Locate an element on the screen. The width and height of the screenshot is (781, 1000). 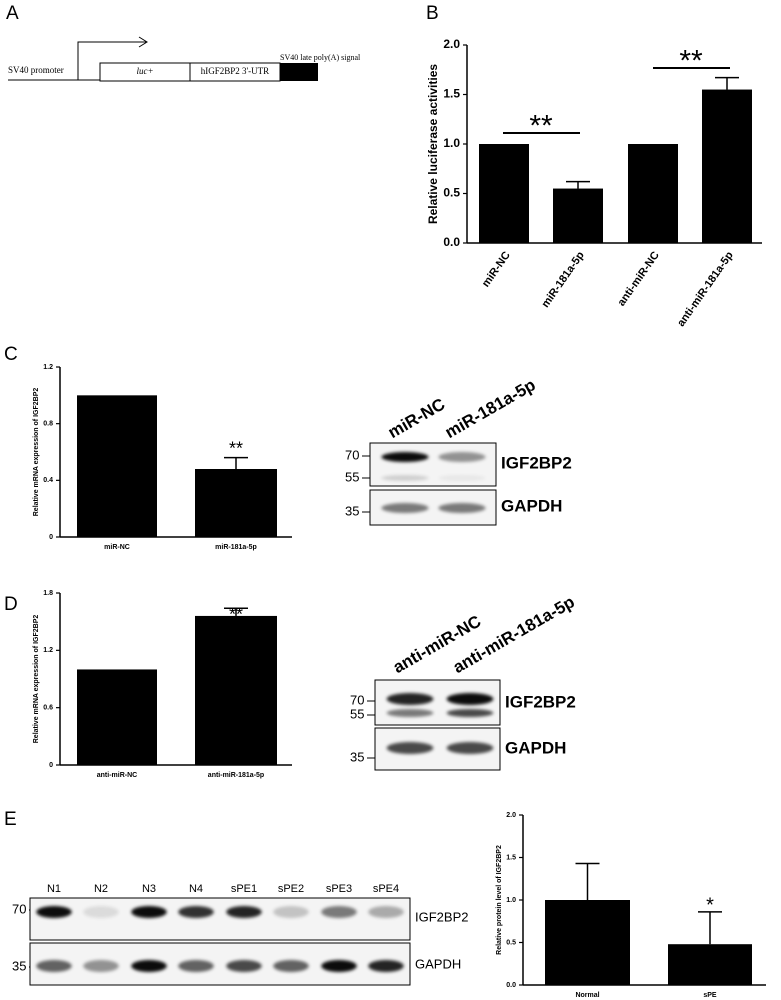
x-tick-label: miR-181a-5p is located at coordinates (236, 547).